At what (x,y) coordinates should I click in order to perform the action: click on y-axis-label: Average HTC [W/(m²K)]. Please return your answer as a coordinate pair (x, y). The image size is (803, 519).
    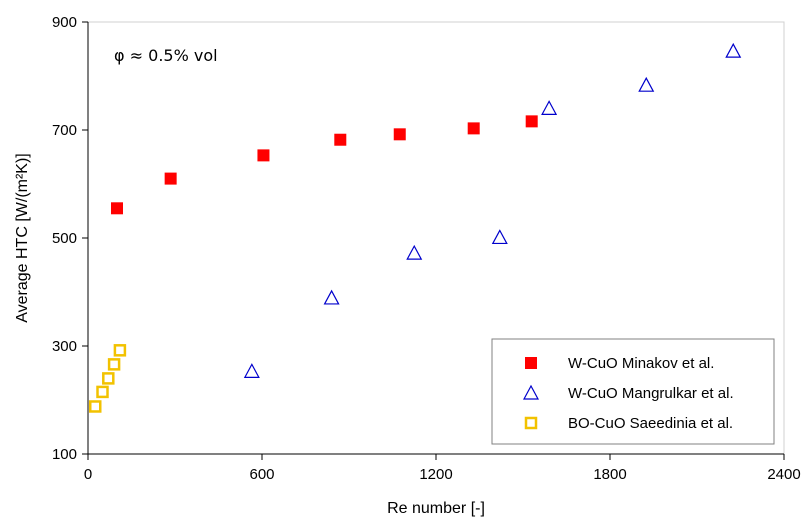
    Looking at the image, I should click on (22, 238).